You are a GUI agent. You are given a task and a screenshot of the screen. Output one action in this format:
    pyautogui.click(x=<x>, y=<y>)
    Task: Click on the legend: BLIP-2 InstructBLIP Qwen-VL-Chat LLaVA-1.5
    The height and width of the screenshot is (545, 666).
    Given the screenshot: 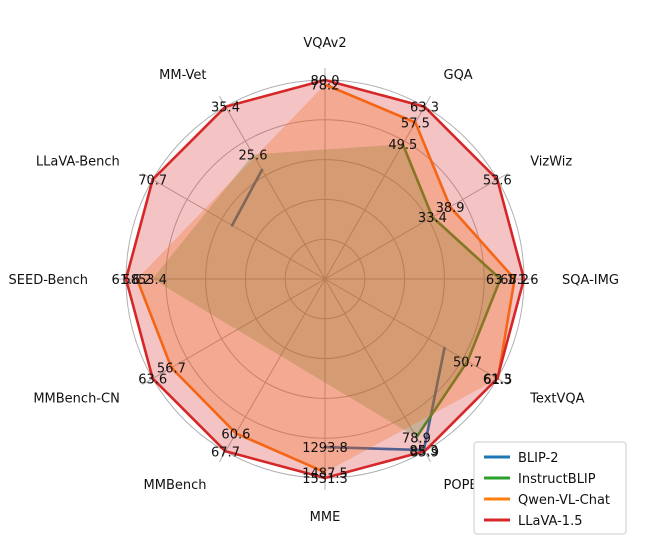 What is the action you would take?
    pyautogui.click(x=550, y=488)
    